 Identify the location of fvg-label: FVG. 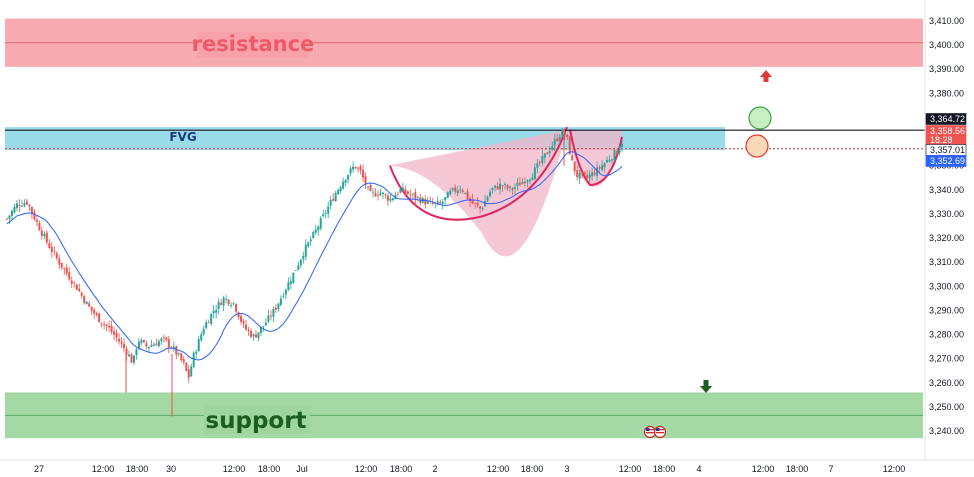
(182, 137).